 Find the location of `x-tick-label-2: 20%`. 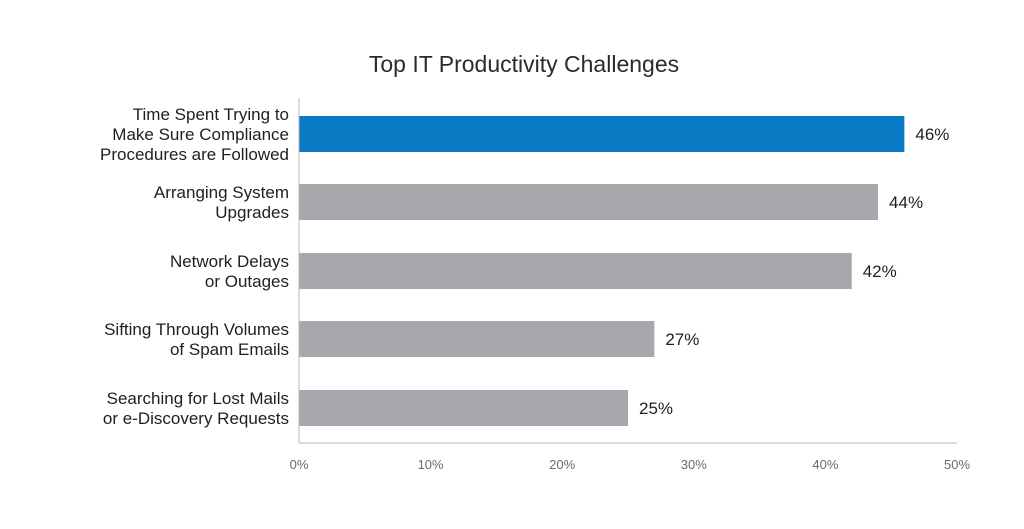

x-tick-label-2: 20% is located at coordinates (562, 464).